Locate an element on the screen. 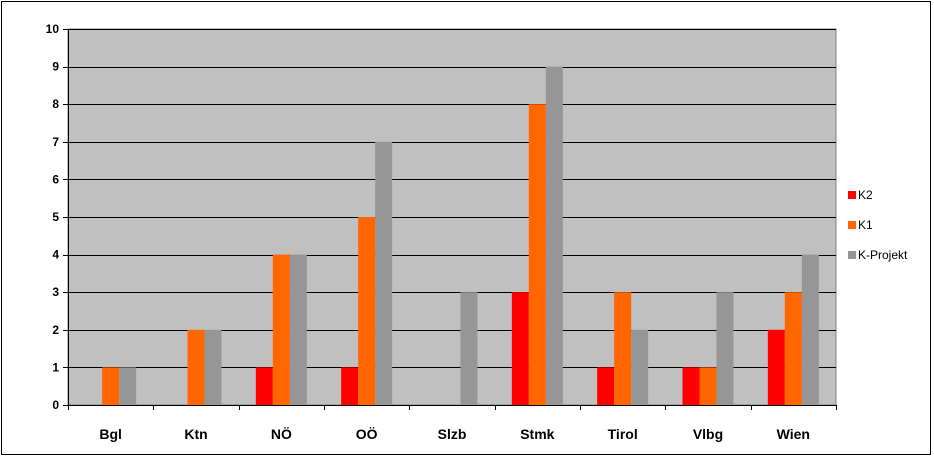 The width and height of the screenshot is (934, 458). y-tick-label-8: 8 is located at coordinates (55, 104).